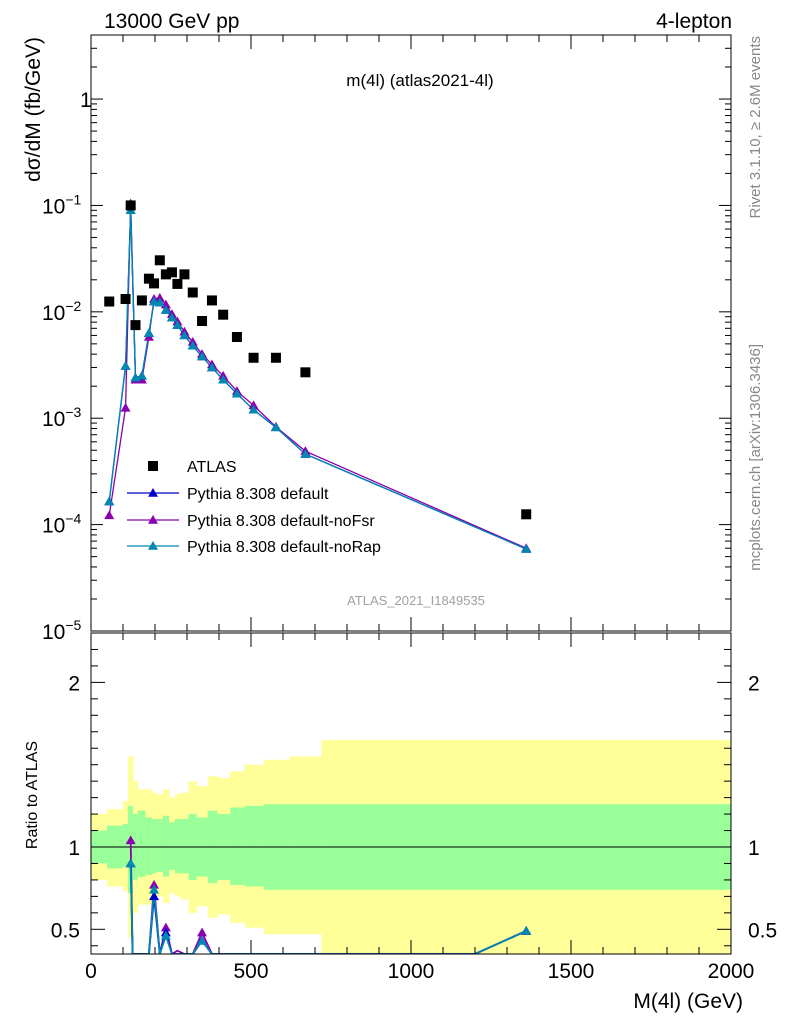 The width and height of the screenshot is (786, 1024). I want to click on ratio-y-tick-label-right: 1, so click(754, 848).